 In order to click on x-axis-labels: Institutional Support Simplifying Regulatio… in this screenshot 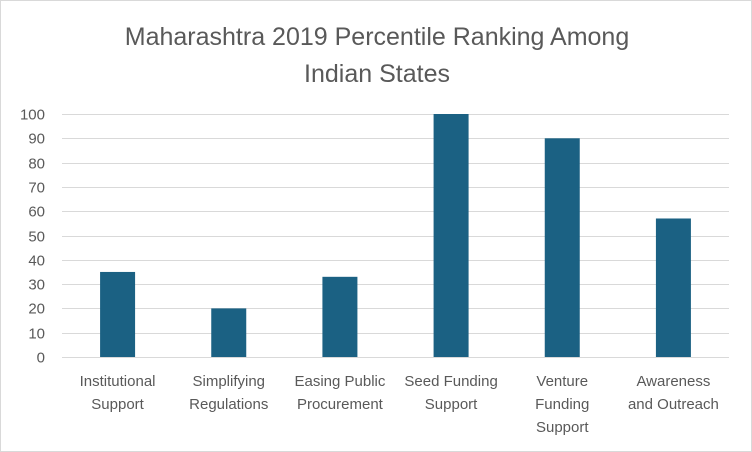, I will do `click(399, 404)`.